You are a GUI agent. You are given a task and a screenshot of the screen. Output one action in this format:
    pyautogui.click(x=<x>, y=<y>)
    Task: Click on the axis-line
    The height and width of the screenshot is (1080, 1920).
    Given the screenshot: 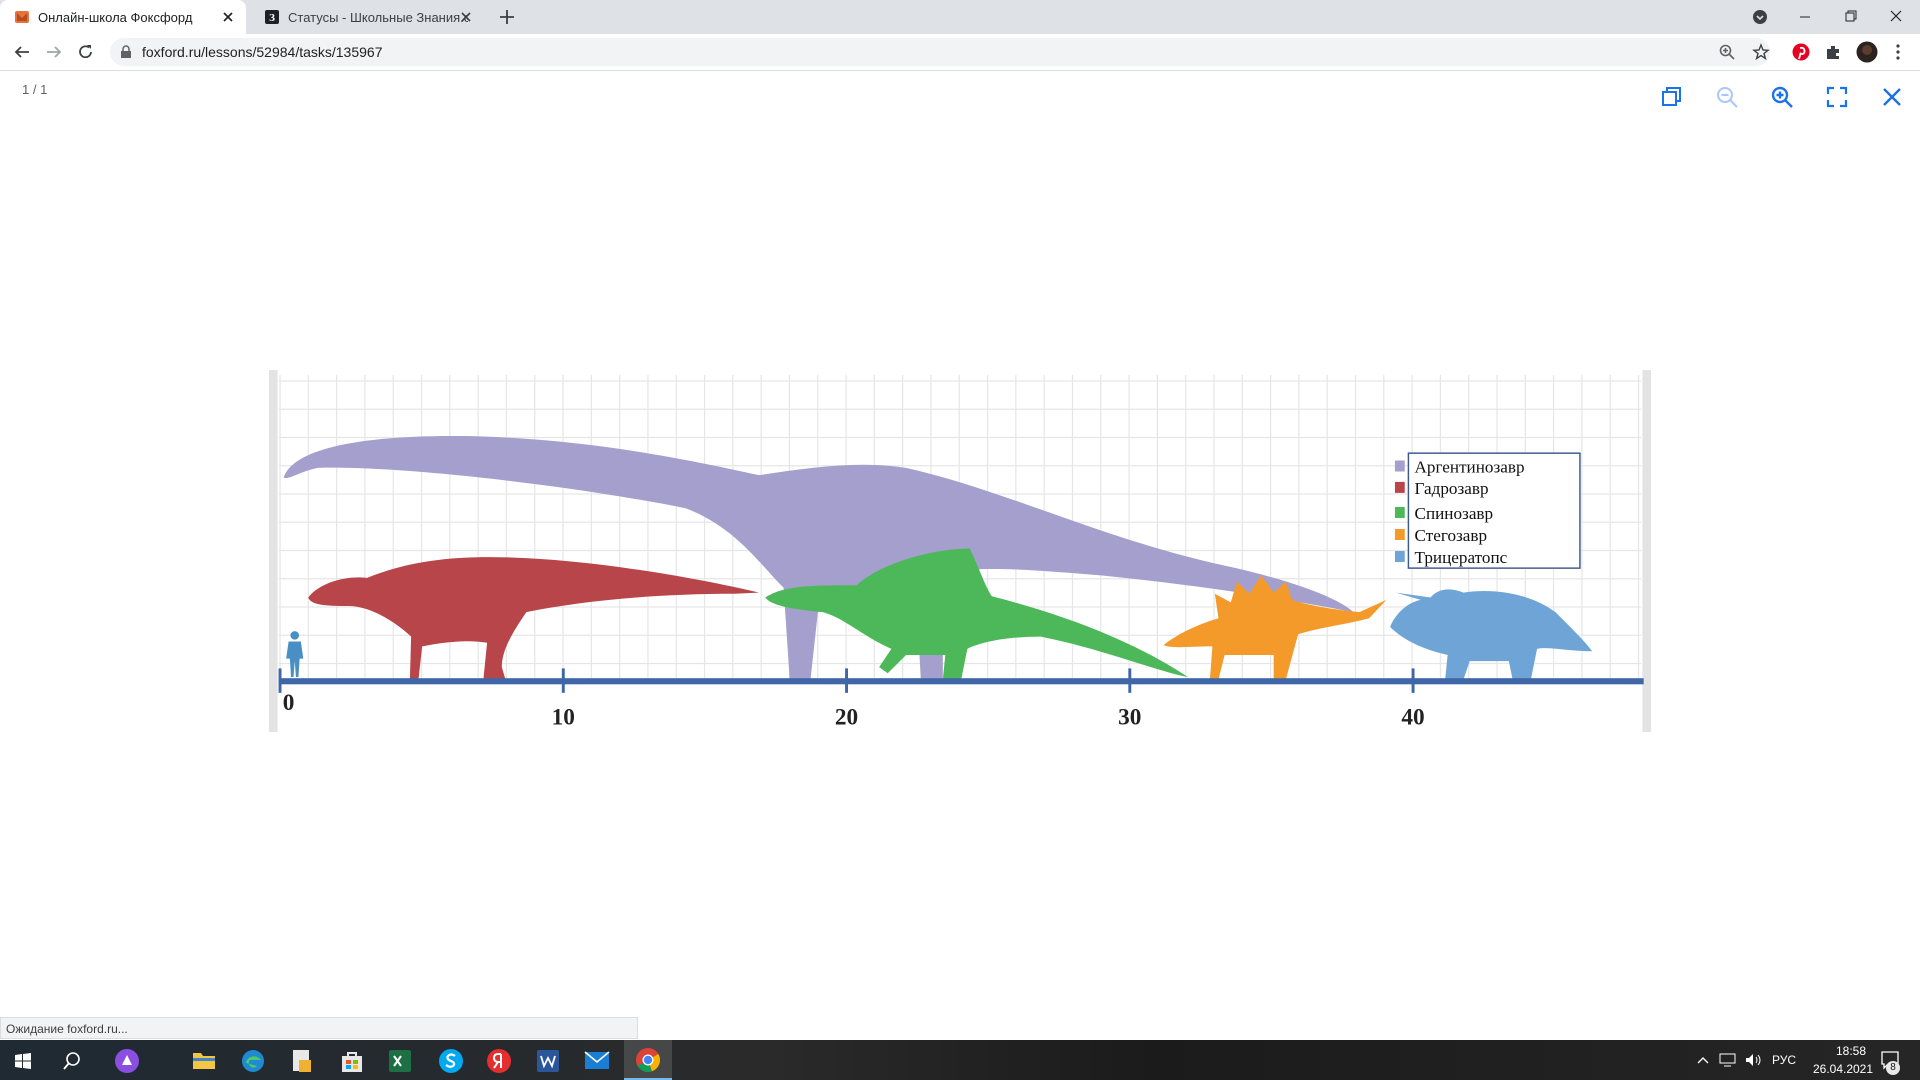 What is the action you would take?
    pyautogui.click(x=961, y=681)
    